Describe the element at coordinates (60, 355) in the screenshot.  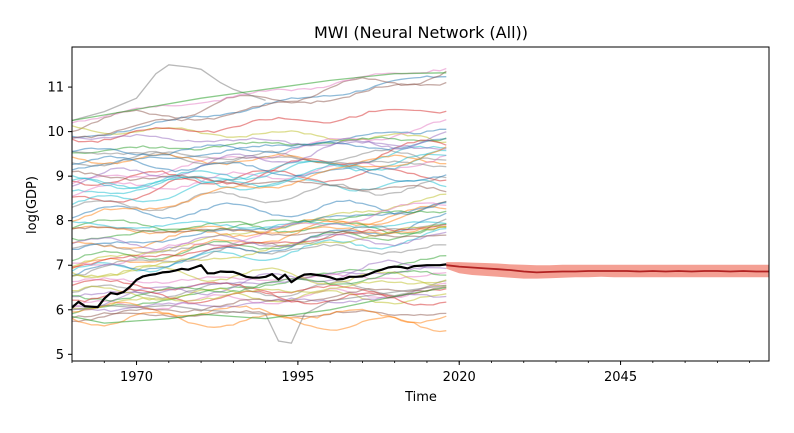
I see `y-tick-label: 5` at that location.